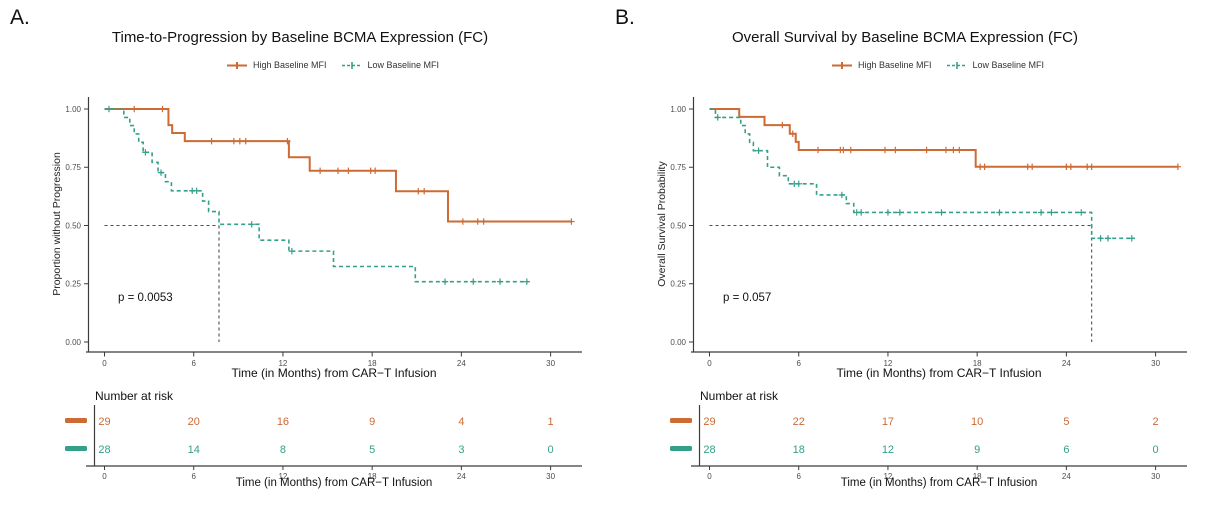 This screenshot has height=516, width=1210. Describe the element at coordinates (1156, 422) in the screenshot. I see `risk-count: 2` at that location.